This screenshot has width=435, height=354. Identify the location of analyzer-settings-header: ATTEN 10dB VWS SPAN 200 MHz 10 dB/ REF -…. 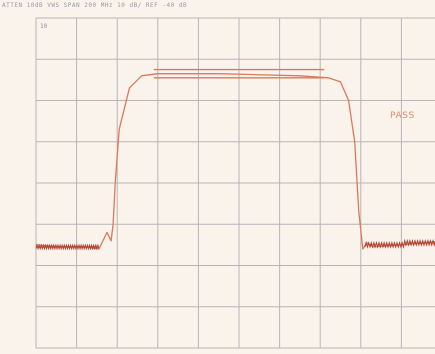
(95, 5).